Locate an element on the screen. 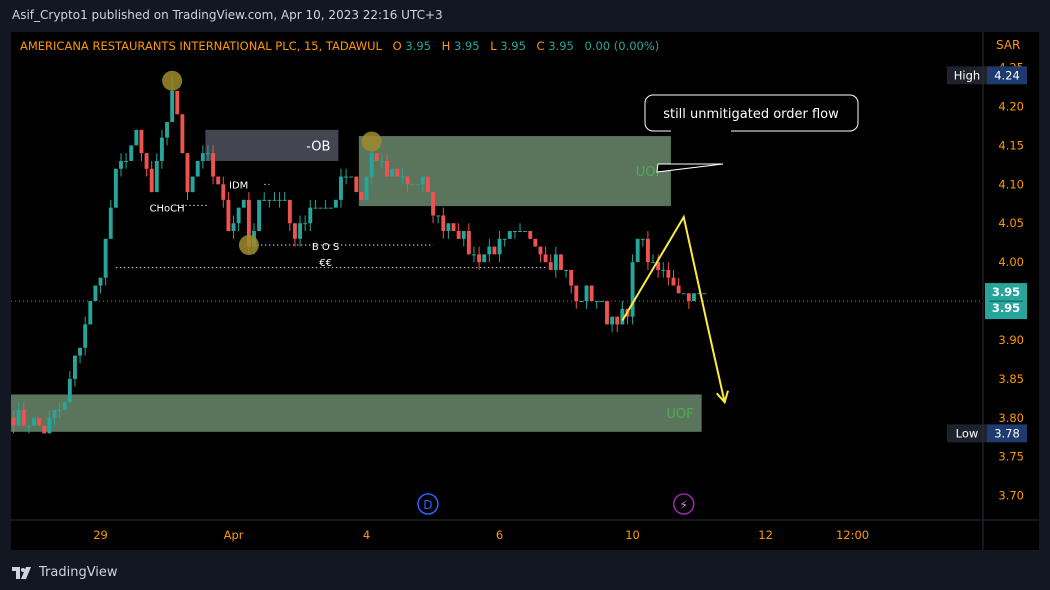 The image size is (1050, 590). y-tick-label: 4.00 is located at coordinates (1011, 262).